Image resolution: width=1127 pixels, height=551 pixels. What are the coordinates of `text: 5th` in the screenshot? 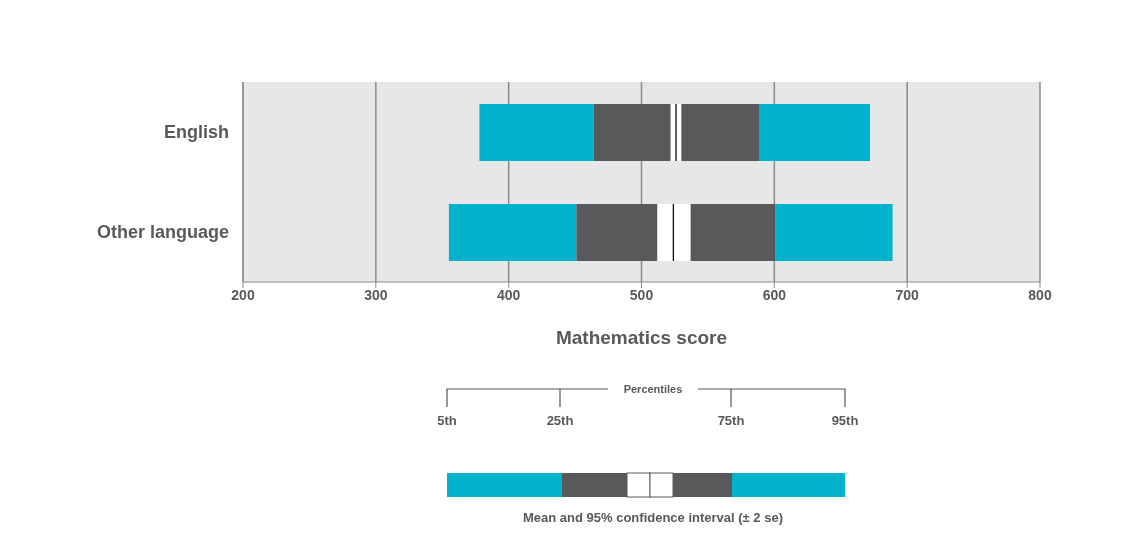 It's located at (447, 420).